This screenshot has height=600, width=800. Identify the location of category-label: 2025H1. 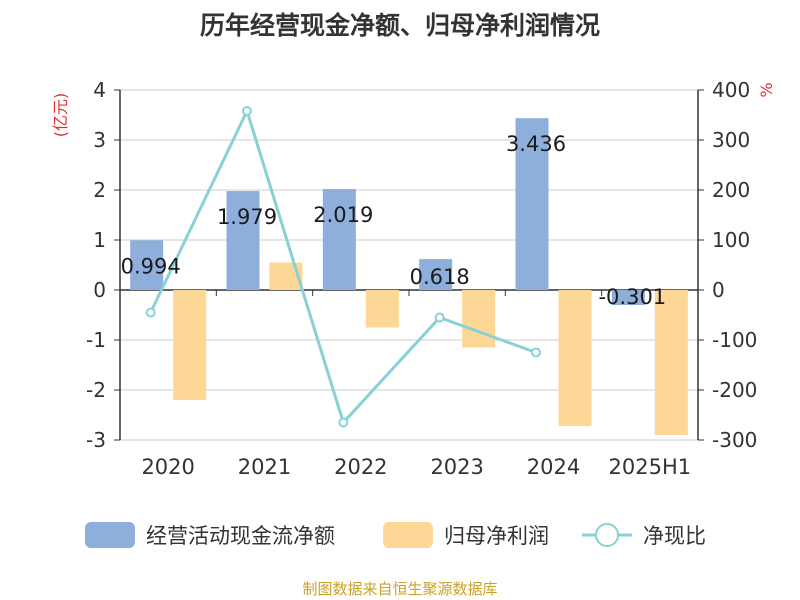
(650, 467).